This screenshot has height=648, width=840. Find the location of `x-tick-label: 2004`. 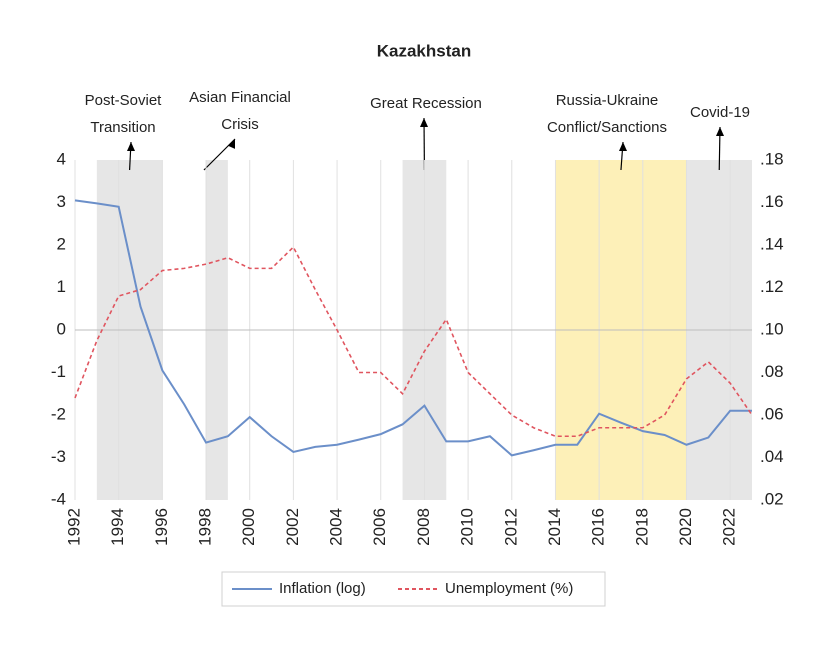

x-tick-label: 2004 is located at coordinates (336, 527).